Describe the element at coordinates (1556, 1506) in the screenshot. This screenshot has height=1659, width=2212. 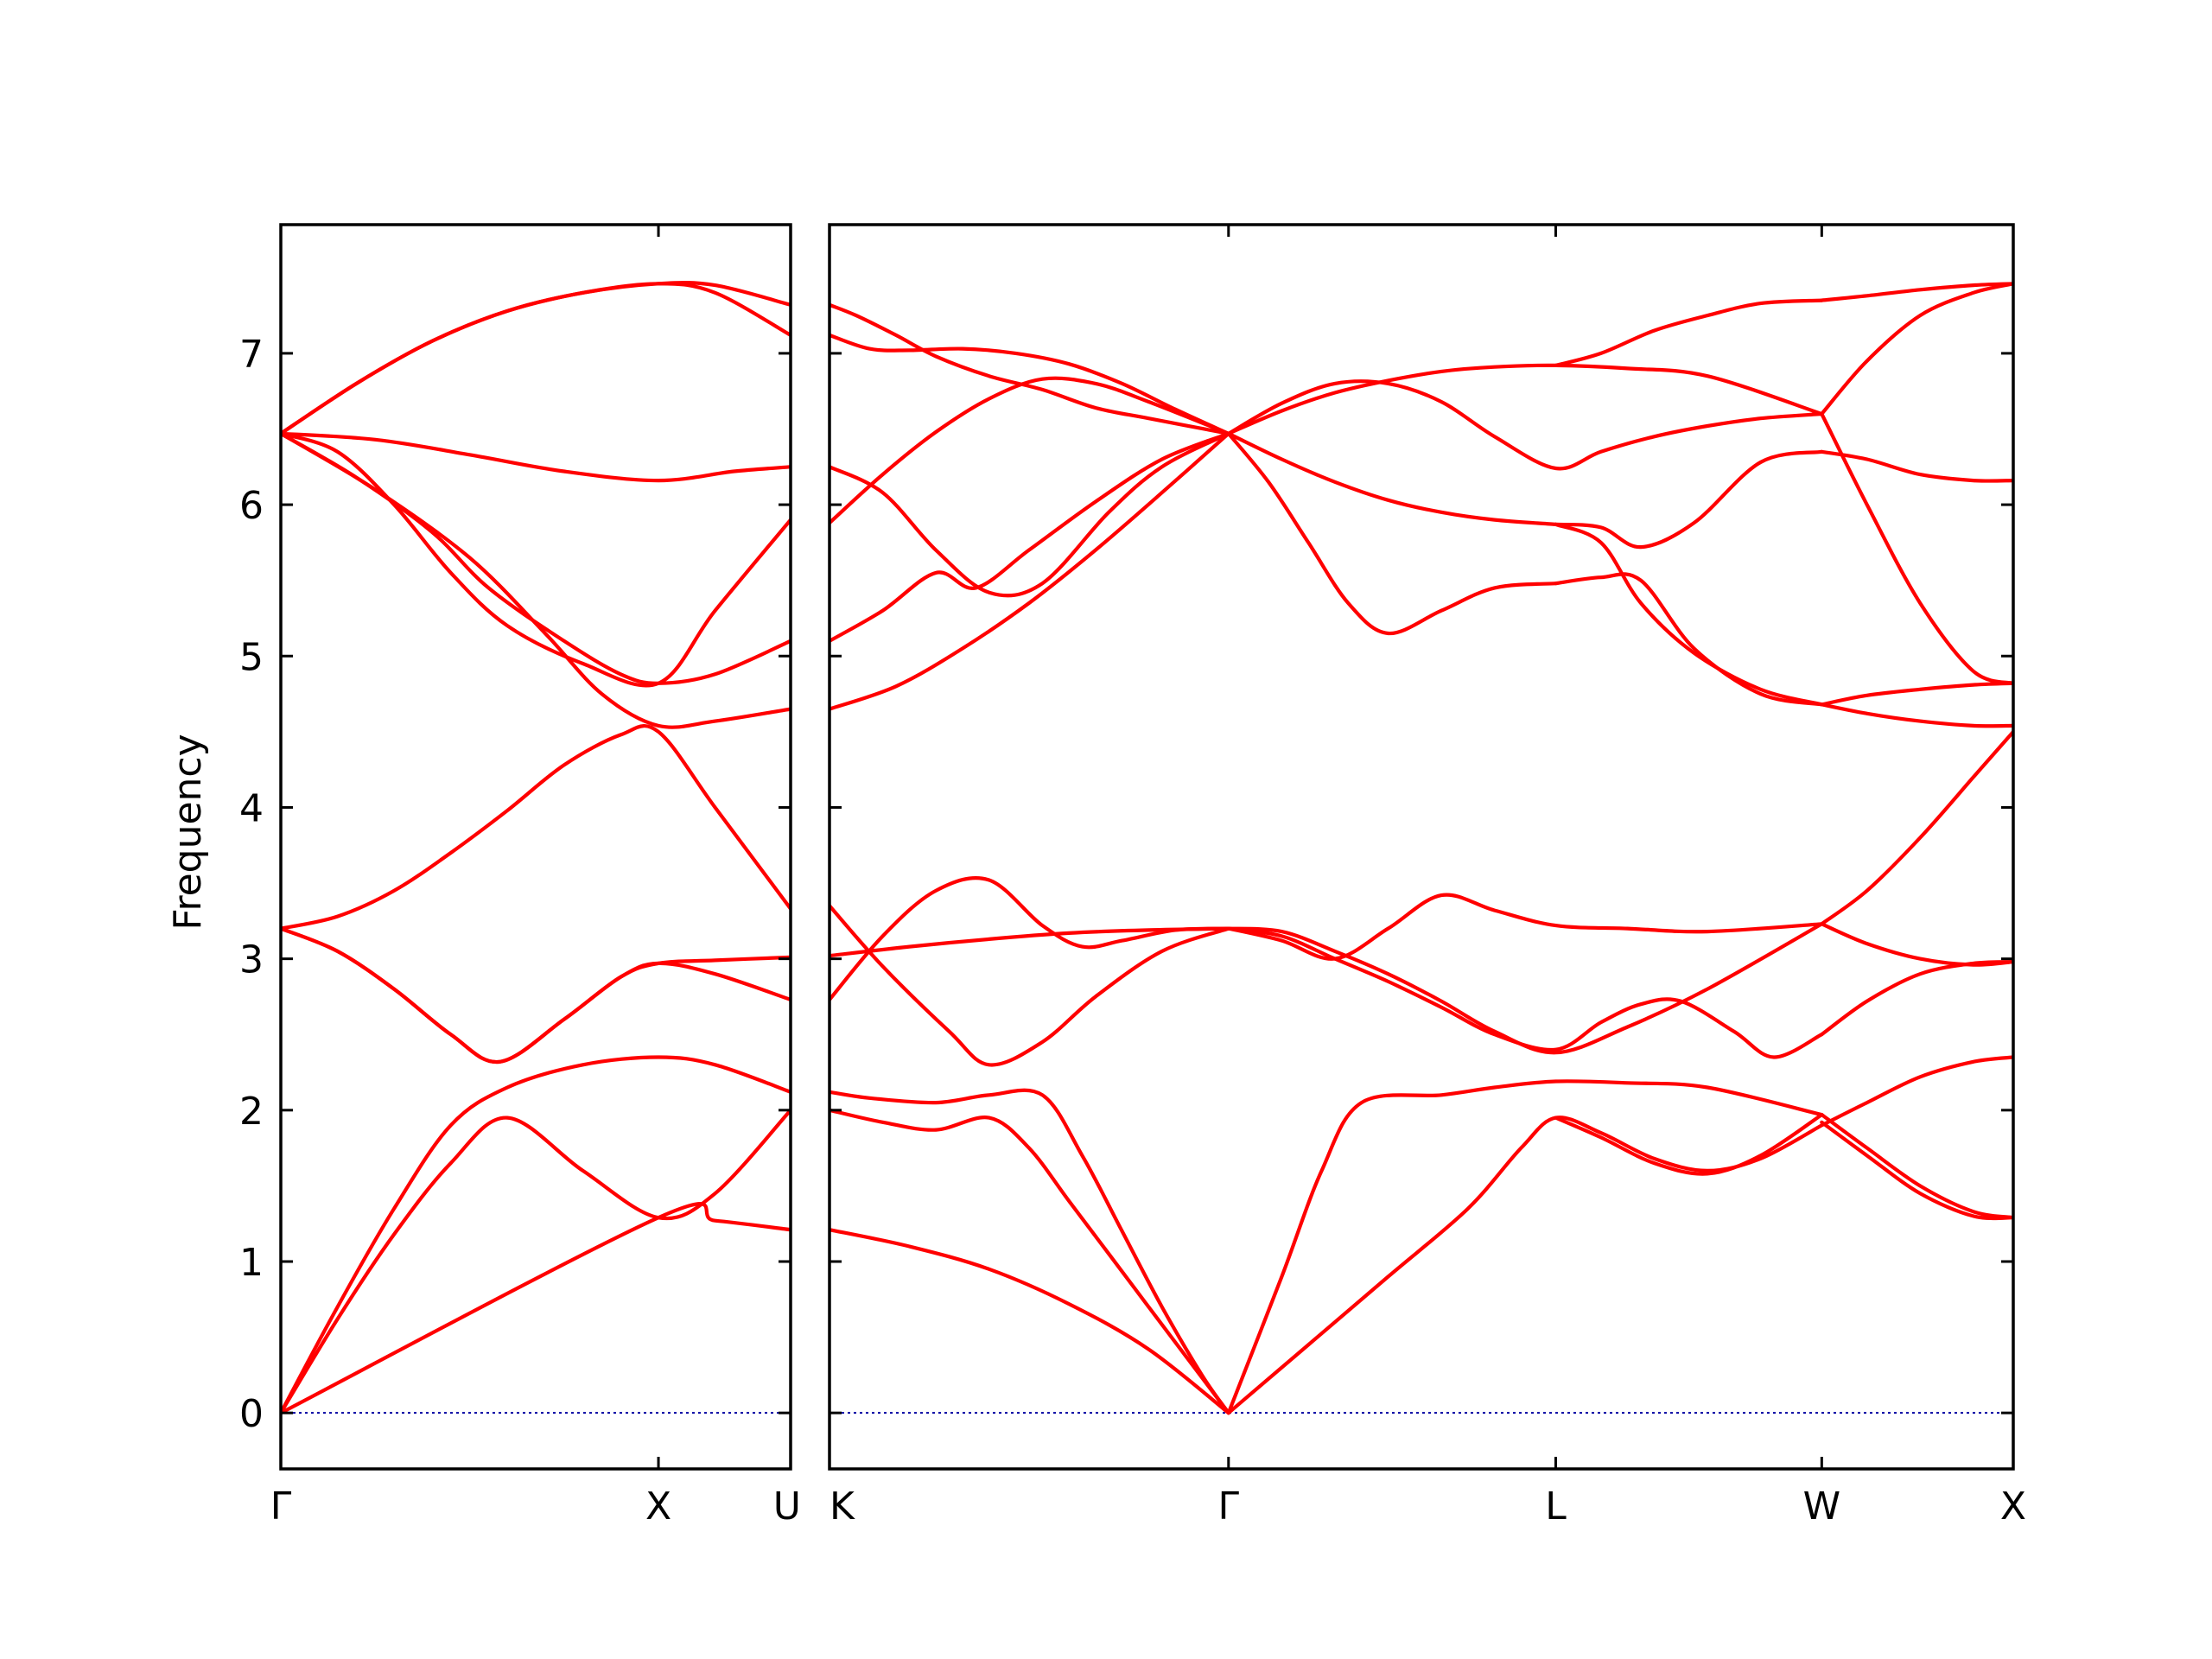
I see `x-tick-label: L` at that location.